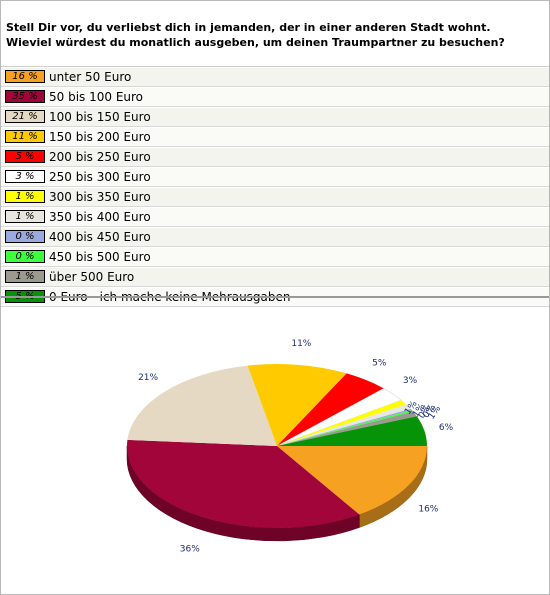 The height and width of the screenshot is (595, 550). I want to click on legend-item: 3 % 250 bis 300 Euro, so click(275, 177).